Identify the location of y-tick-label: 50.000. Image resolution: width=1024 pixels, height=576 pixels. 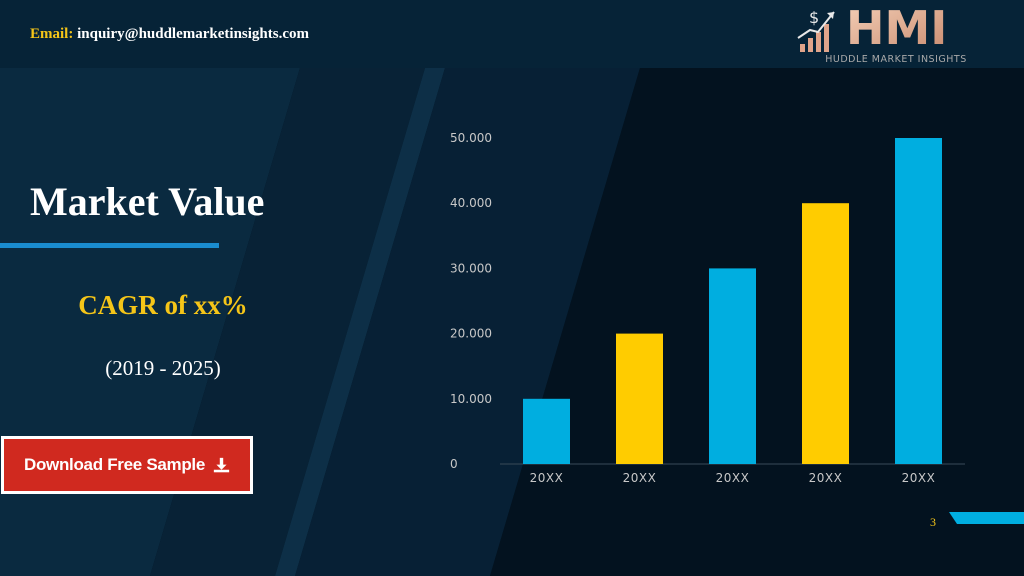
(471, 138).